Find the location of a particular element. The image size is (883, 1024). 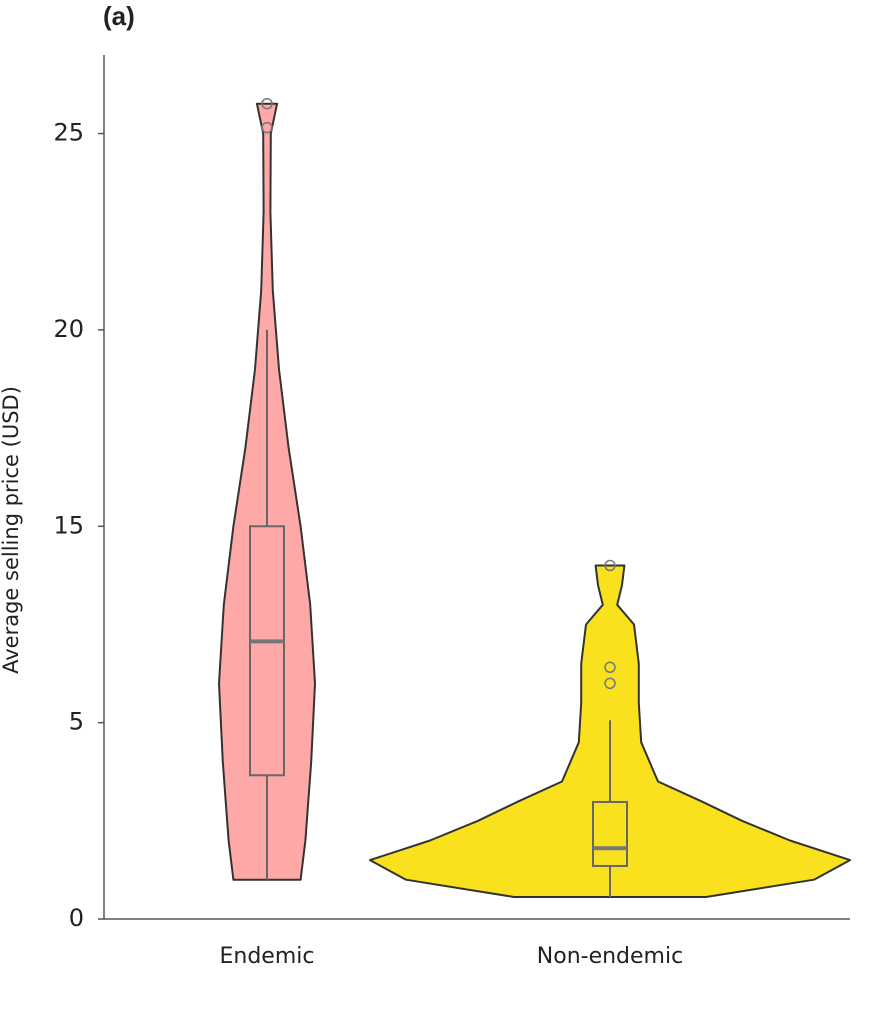

y-tick-label: 25 is located at coordinates (68, 133).